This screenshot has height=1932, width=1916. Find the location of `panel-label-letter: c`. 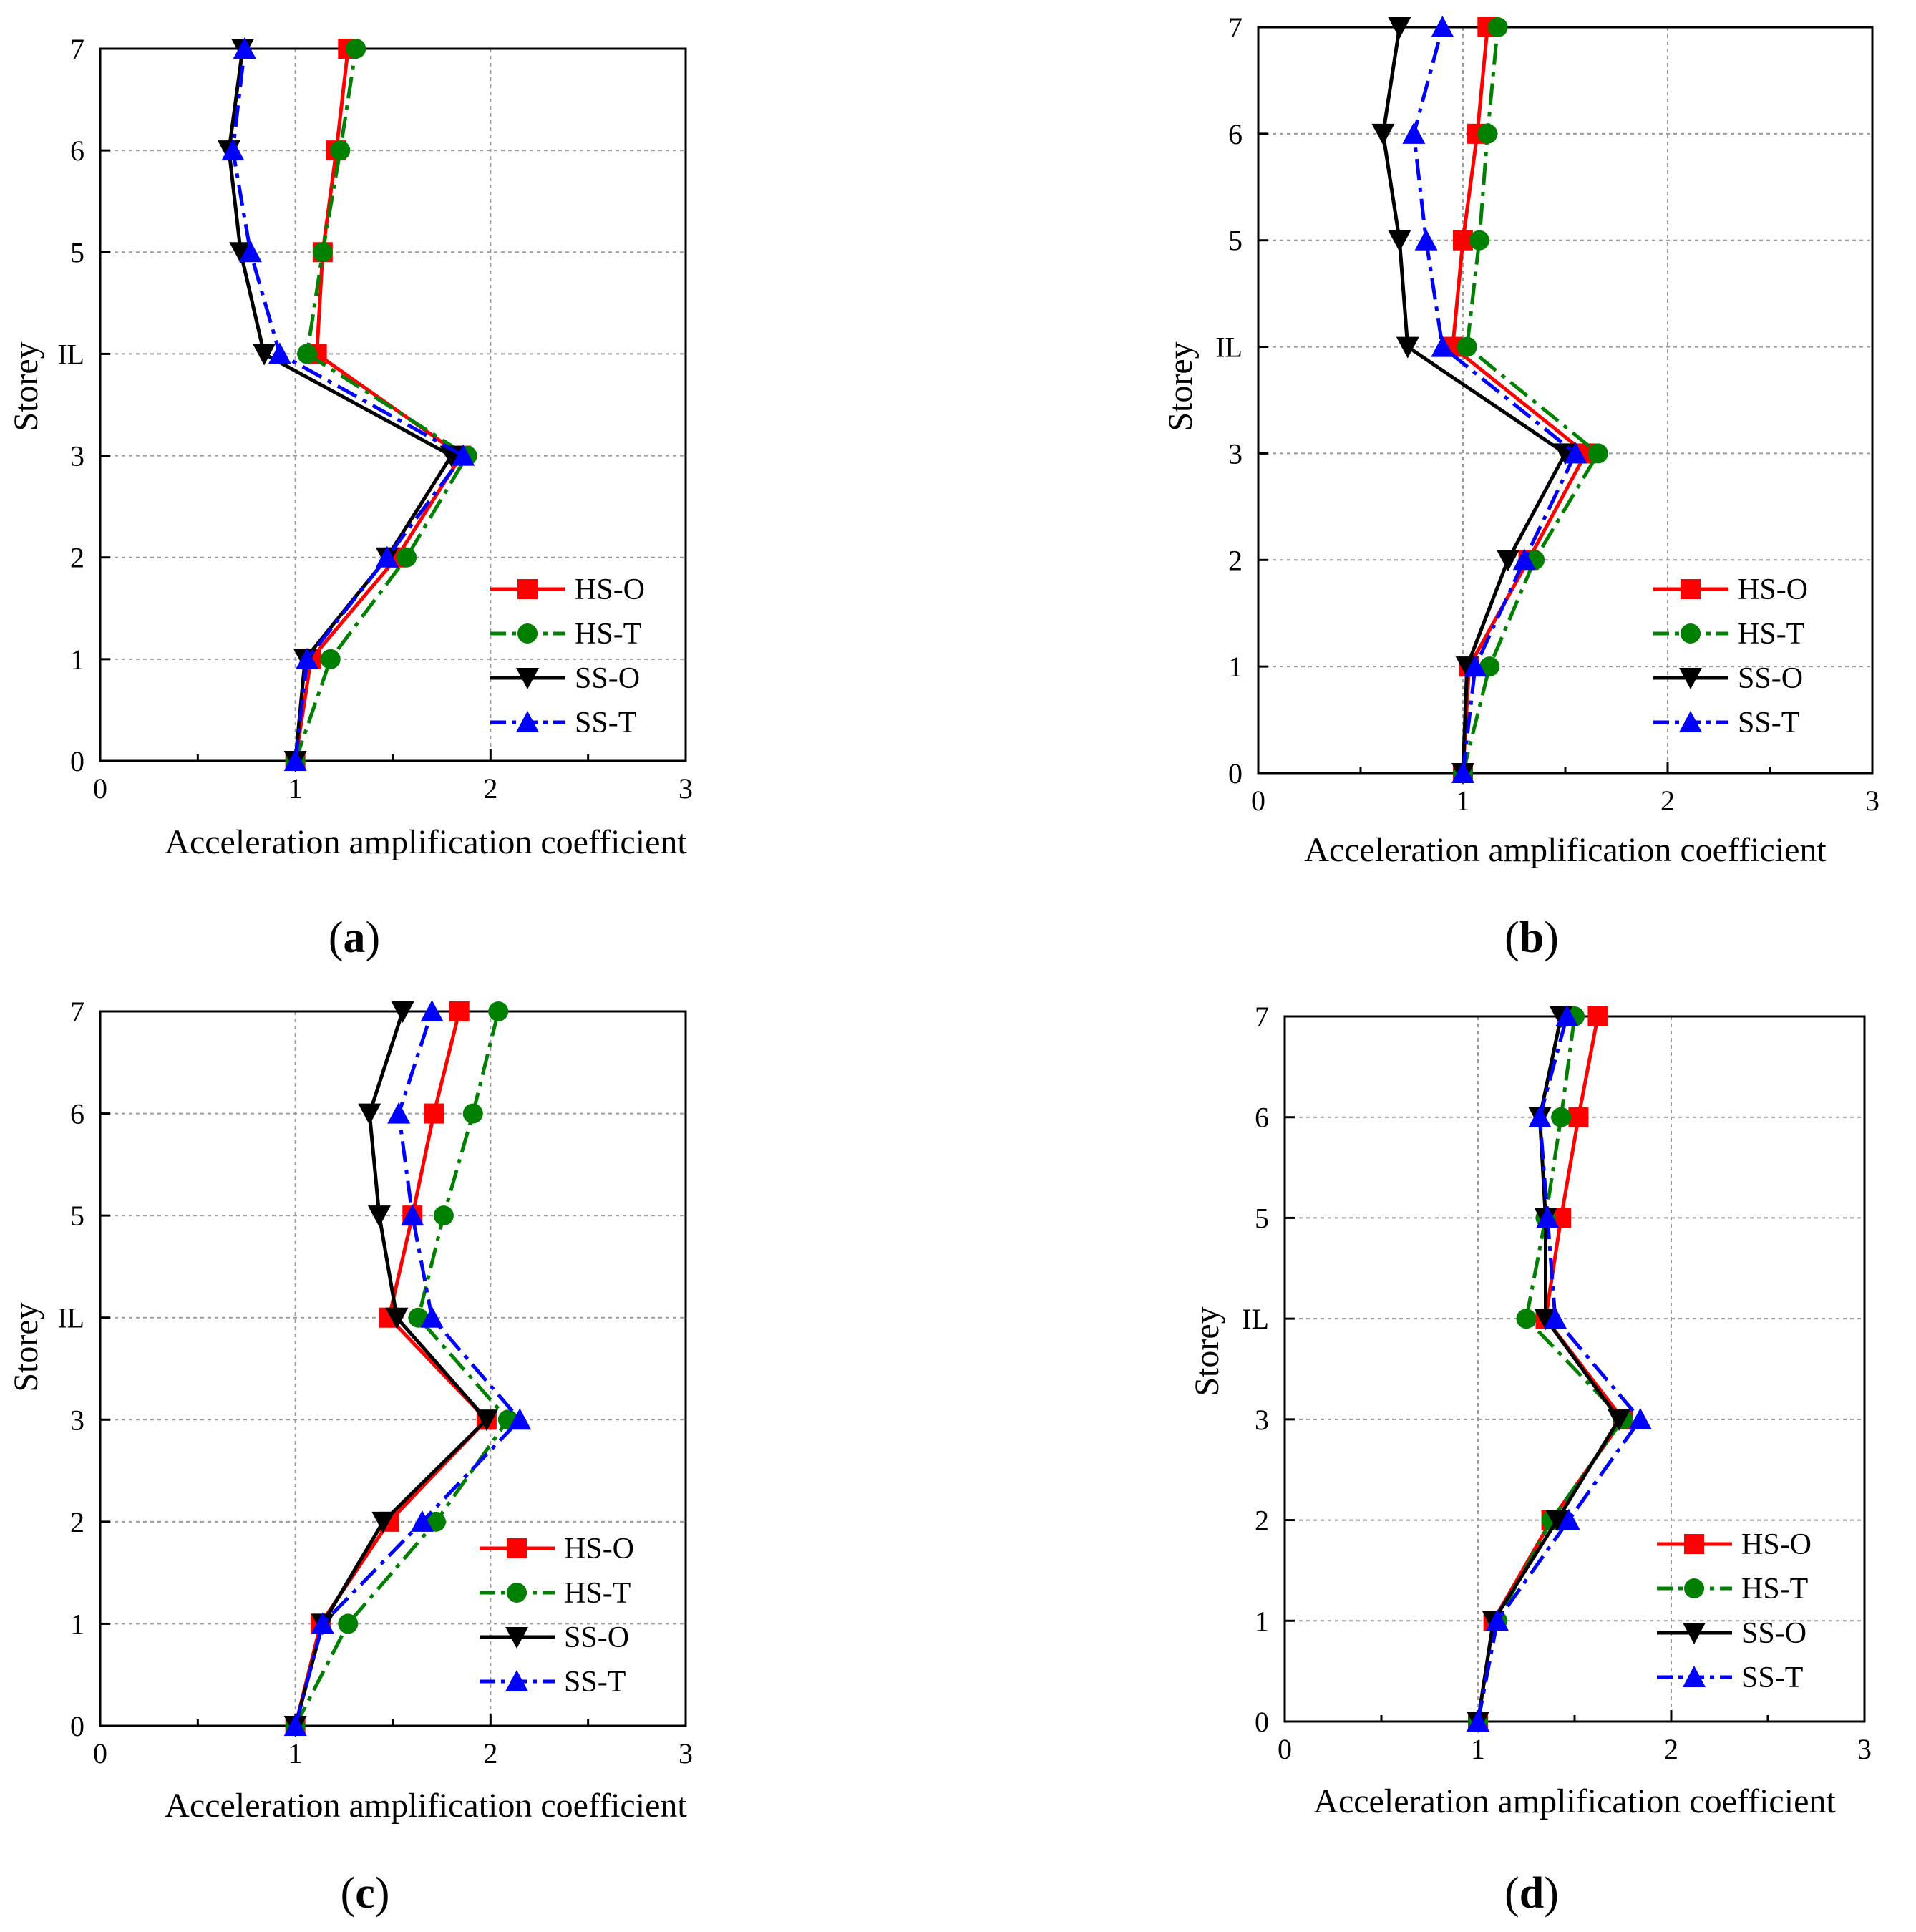

panel-label-letter: c is located at coordinates (365, 1894).